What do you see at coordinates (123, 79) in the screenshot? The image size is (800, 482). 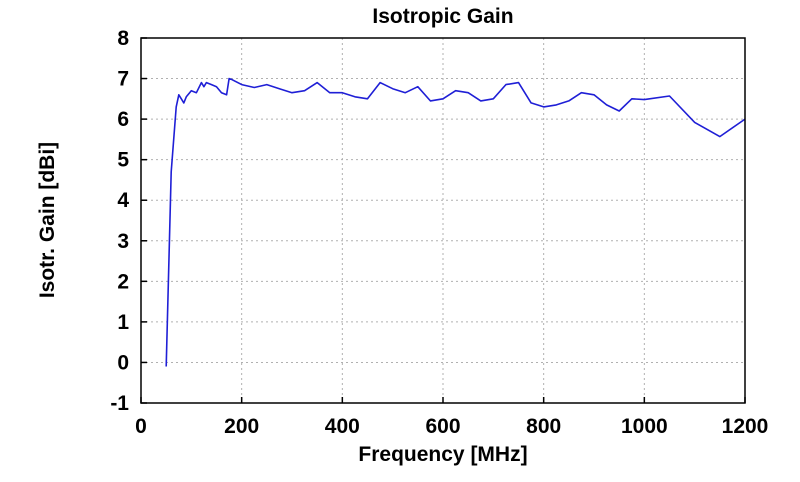 I see `y-tick-label: 7` at bounding box center [123, 79].